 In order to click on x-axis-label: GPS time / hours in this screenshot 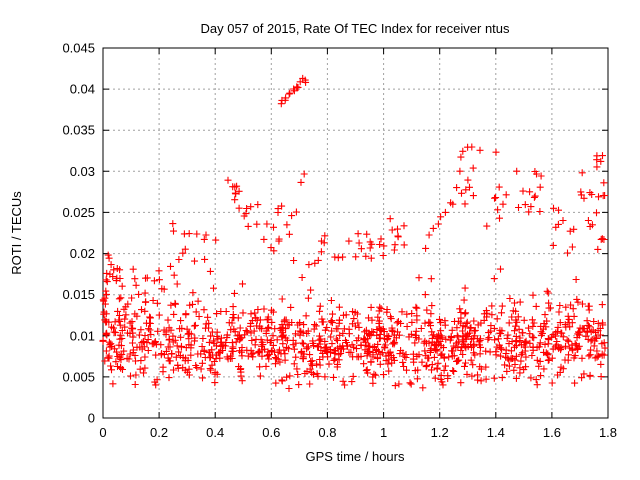, I will do `click(355, 456)`.